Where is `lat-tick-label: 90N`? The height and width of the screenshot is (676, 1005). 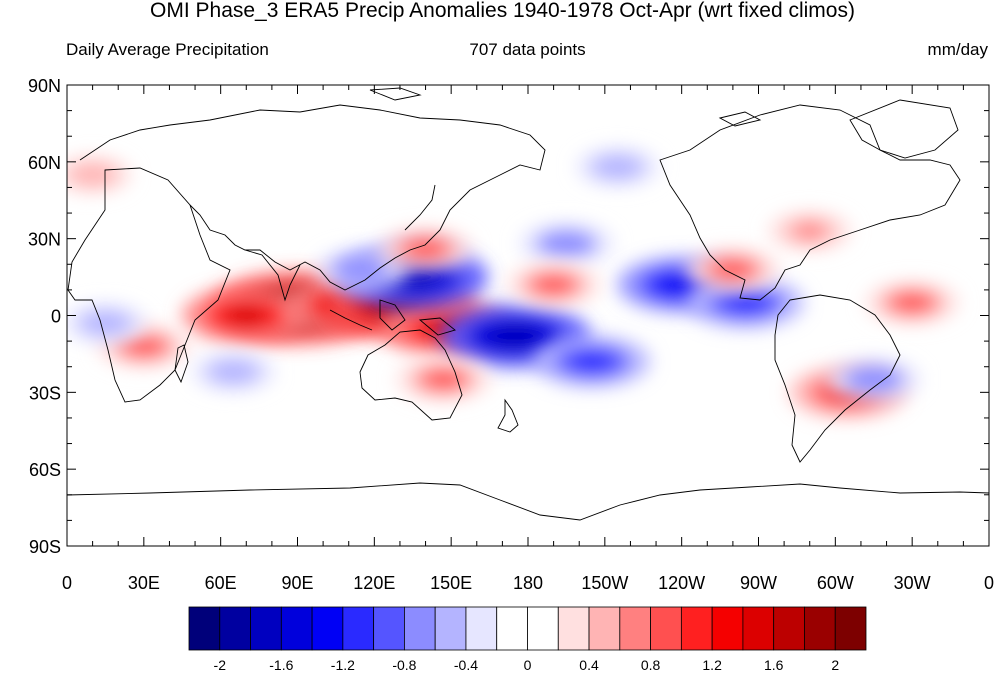
lat-tick-label: 90N is located at coordinates (44, 86).